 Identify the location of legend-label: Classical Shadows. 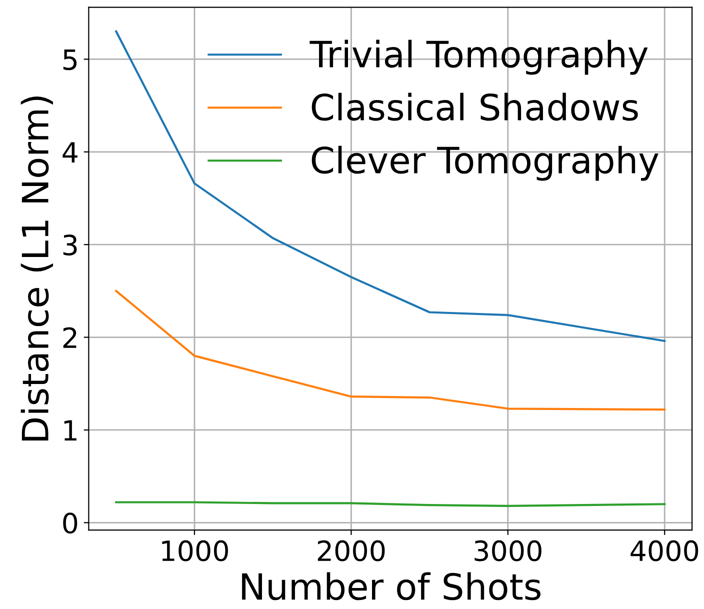
(475, 106).